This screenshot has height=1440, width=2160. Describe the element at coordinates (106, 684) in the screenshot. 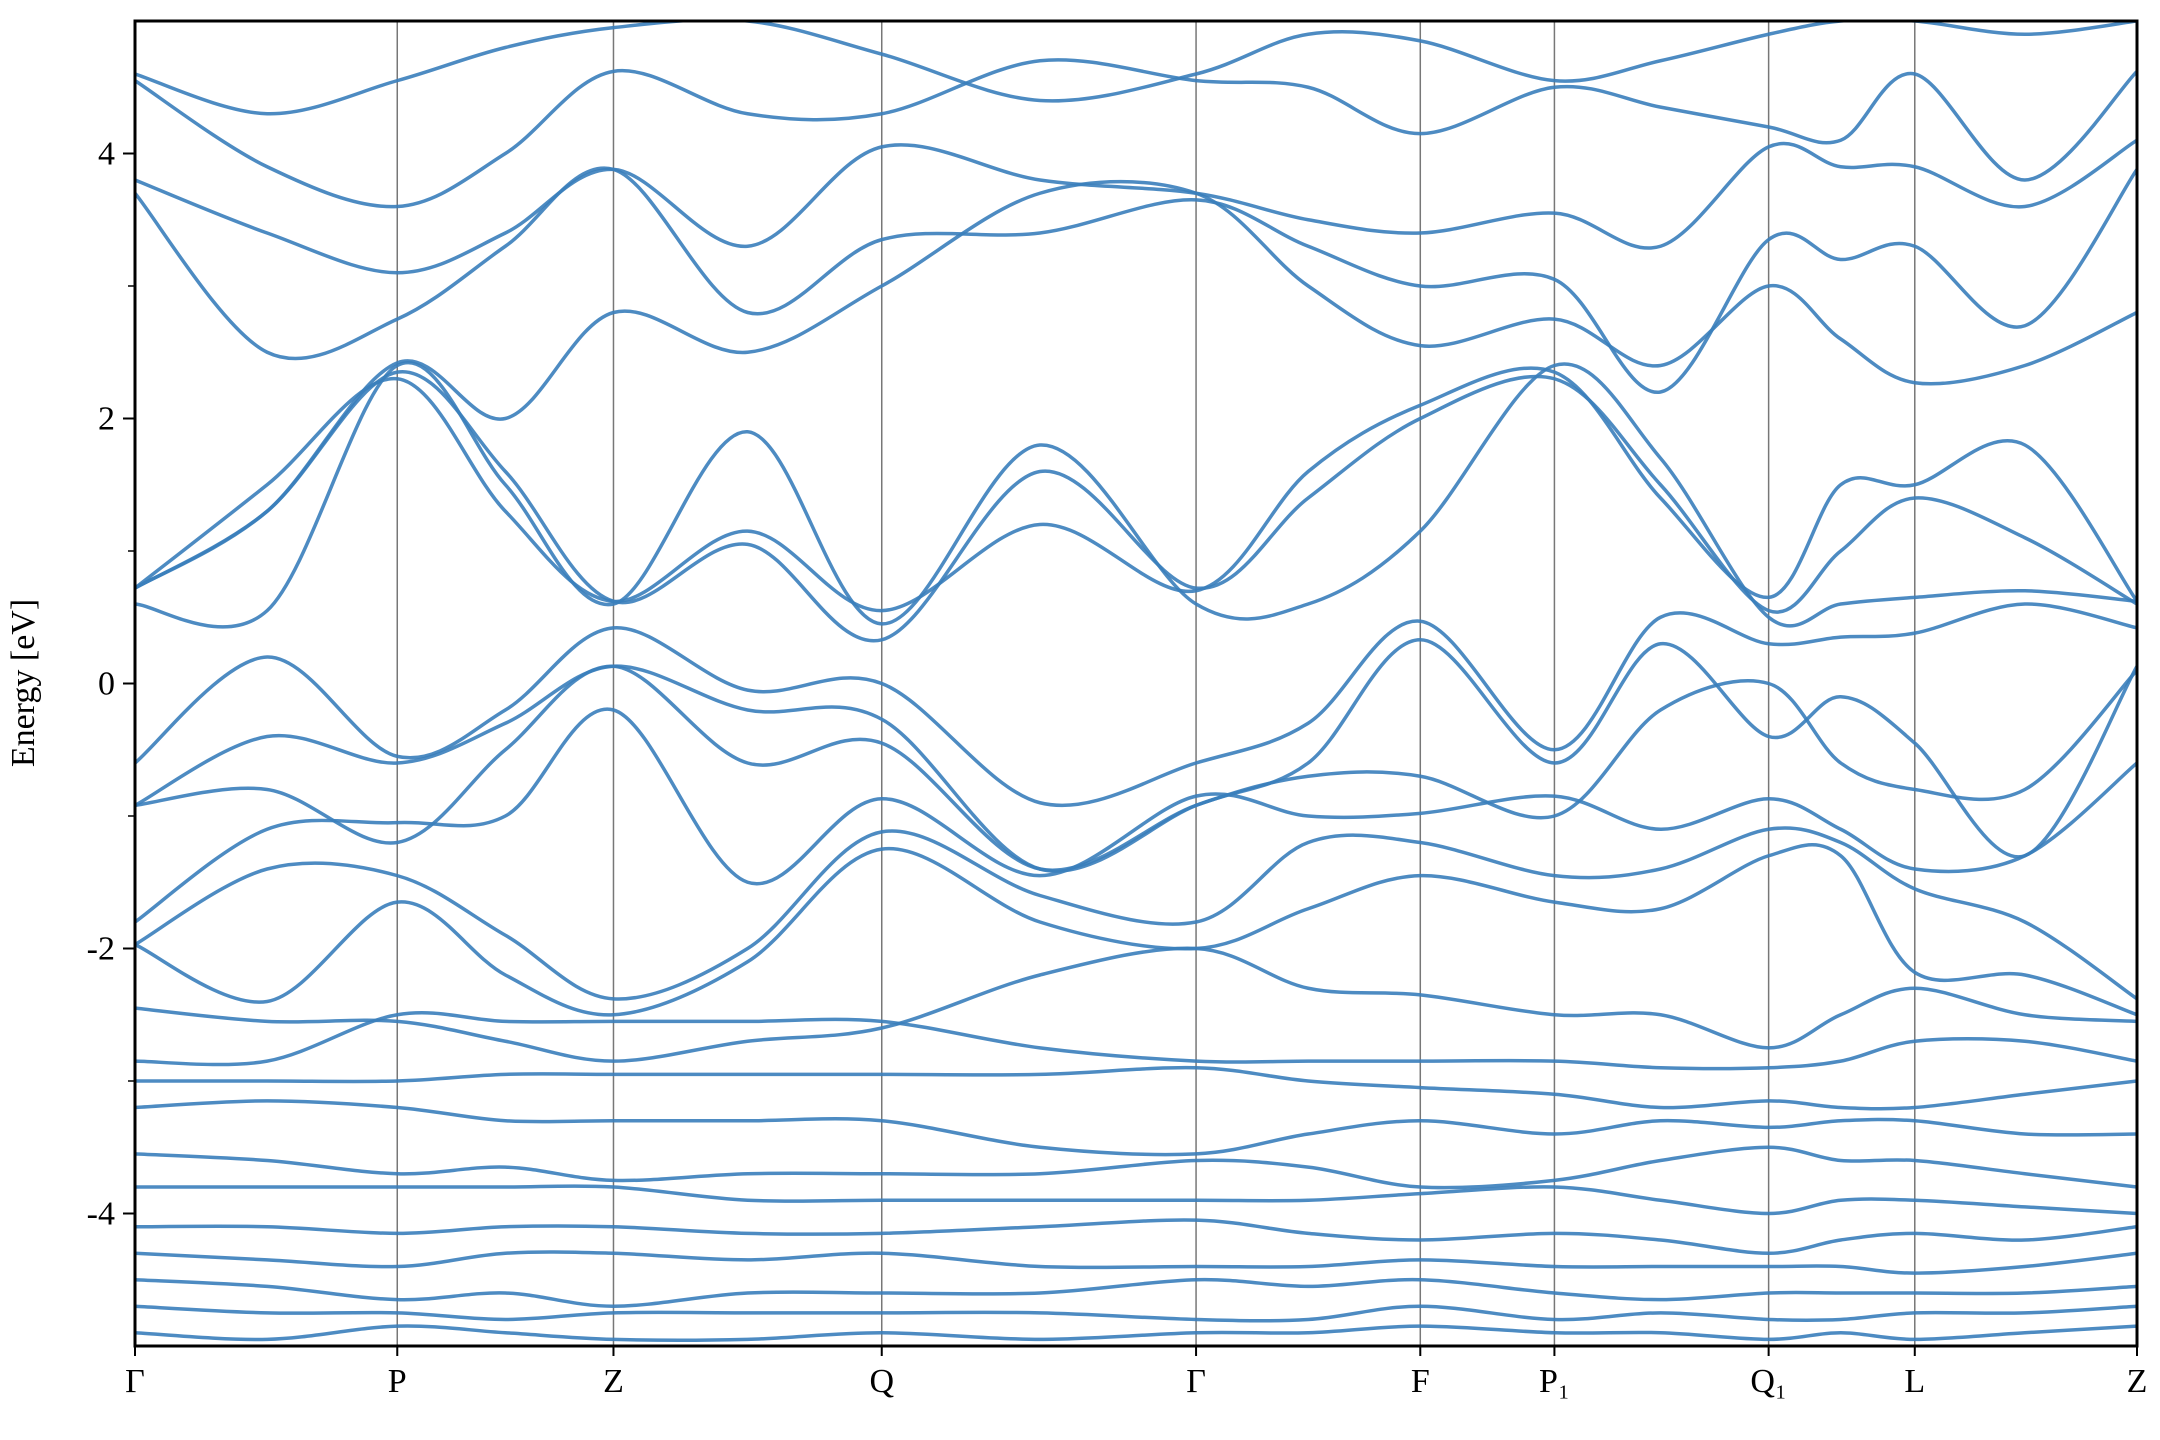

I see `y-tick-label: 0` at that location.